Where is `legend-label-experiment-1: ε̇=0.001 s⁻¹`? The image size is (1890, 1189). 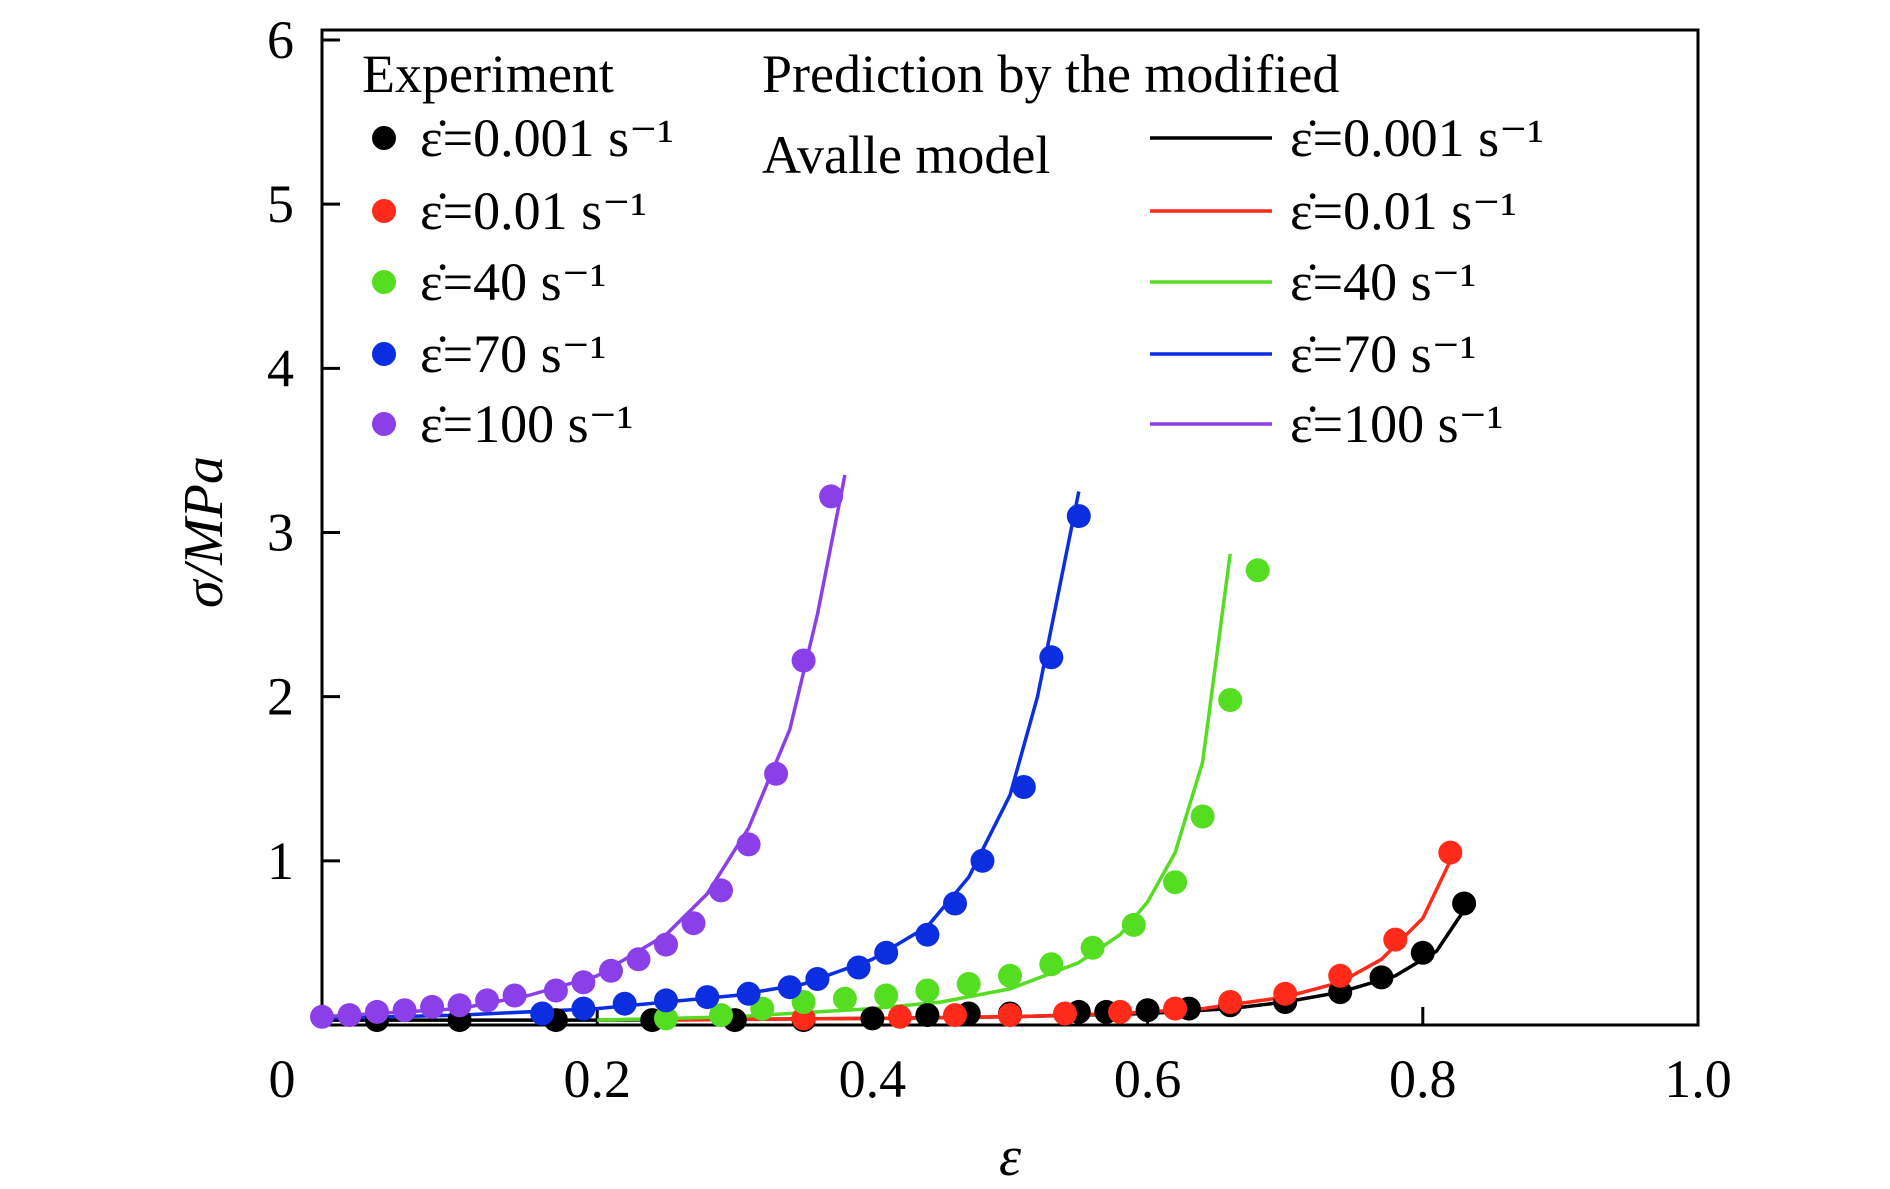 legend-label-experiment-1: ε̇=0.001 s⁻¹ is located at coordinates (547, 138).